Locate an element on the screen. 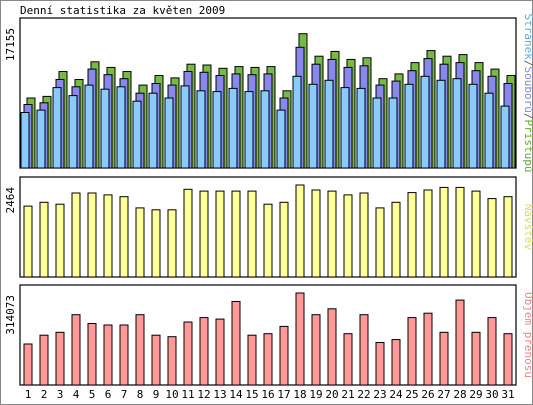 The height and width of the screenshot is (405, 533). bar-Návštěv-day-31 is located at coordinates (508, 237).